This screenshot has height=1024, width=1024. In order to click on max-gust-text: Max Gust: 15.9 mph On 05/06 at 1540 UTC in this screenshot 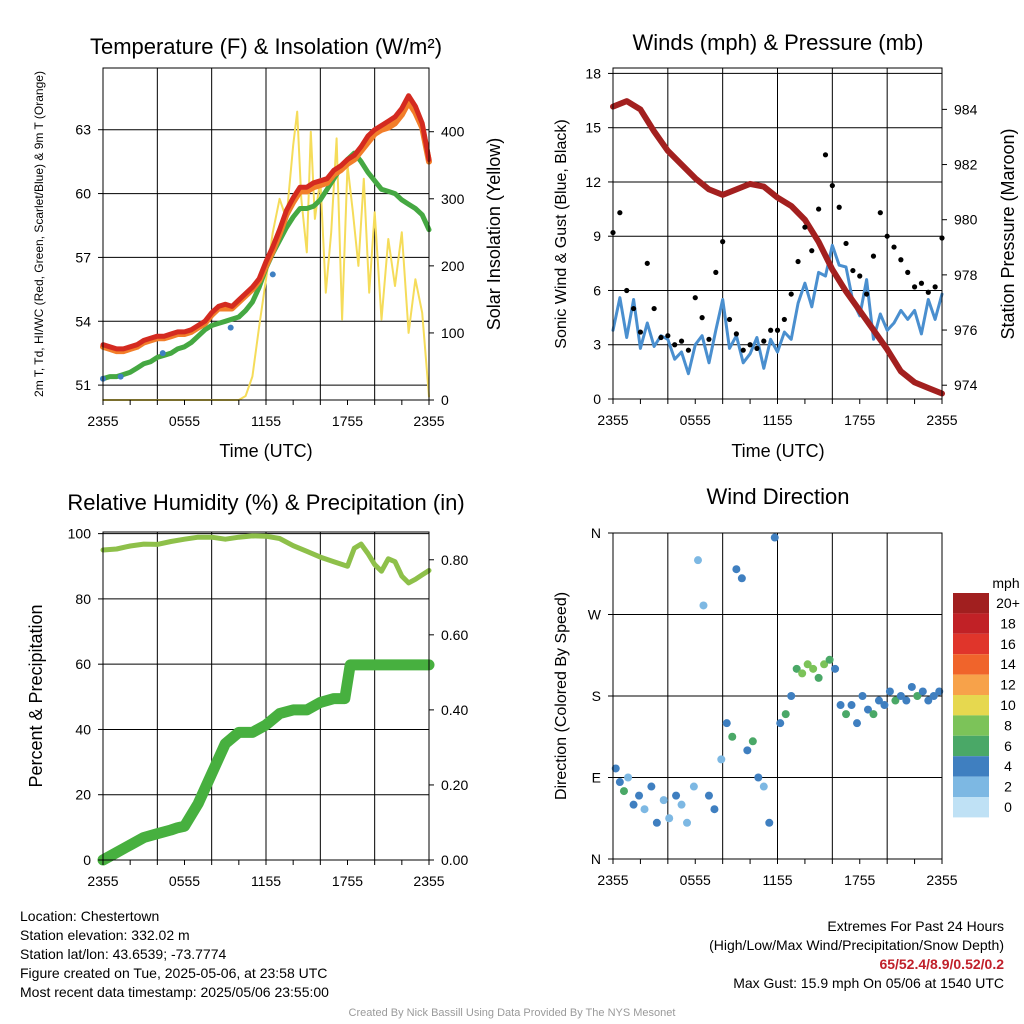, I will do `click(868, 983)`.